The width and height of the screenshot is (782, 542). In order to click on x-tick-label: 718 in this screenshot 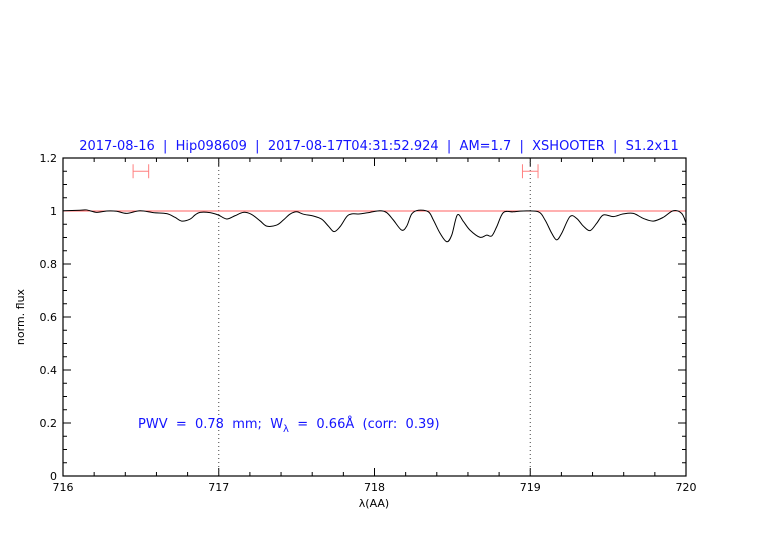, I will do `click(374, 487)`.